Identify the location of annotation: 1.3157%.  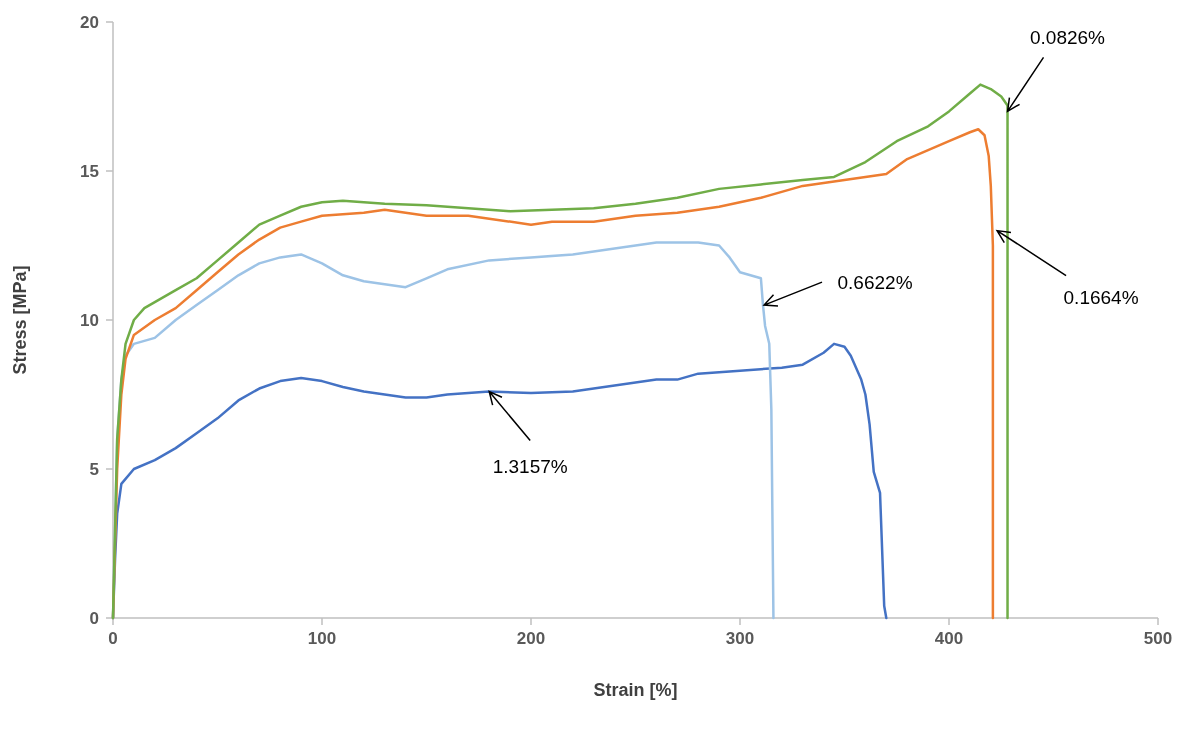
(530, 466).